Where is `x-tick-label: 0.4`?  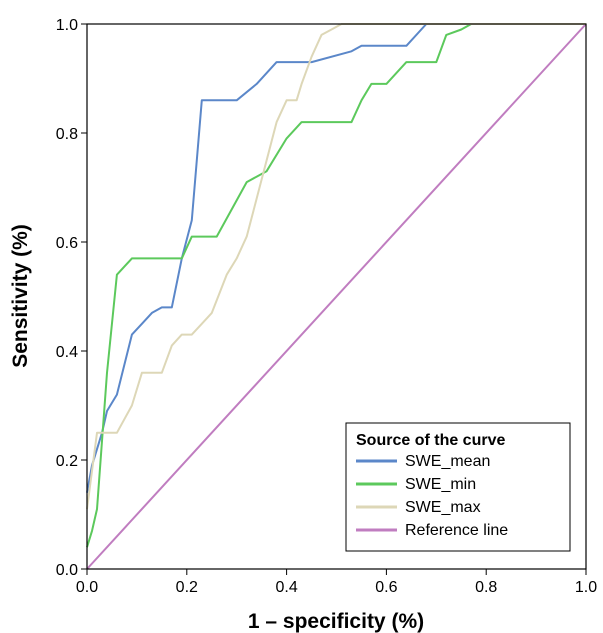
x-tick-label: 0.4 is located at coordinates (286, 587).